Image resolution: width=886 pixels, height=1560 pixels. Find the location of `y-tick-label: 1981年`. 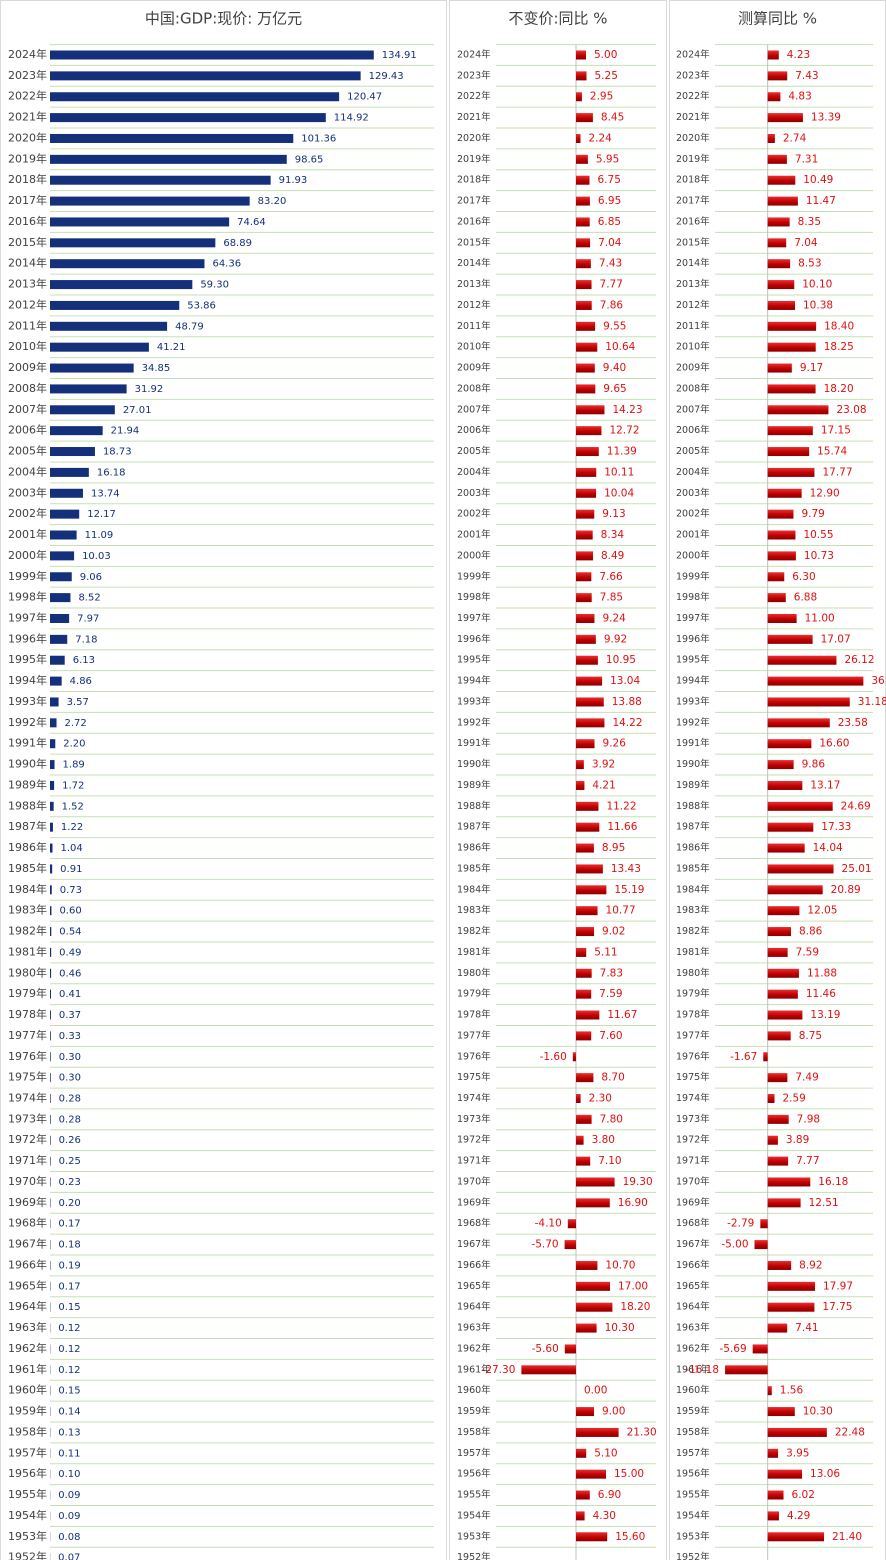

y-tick-label: 1981年 is located at coordinates (474, 952).